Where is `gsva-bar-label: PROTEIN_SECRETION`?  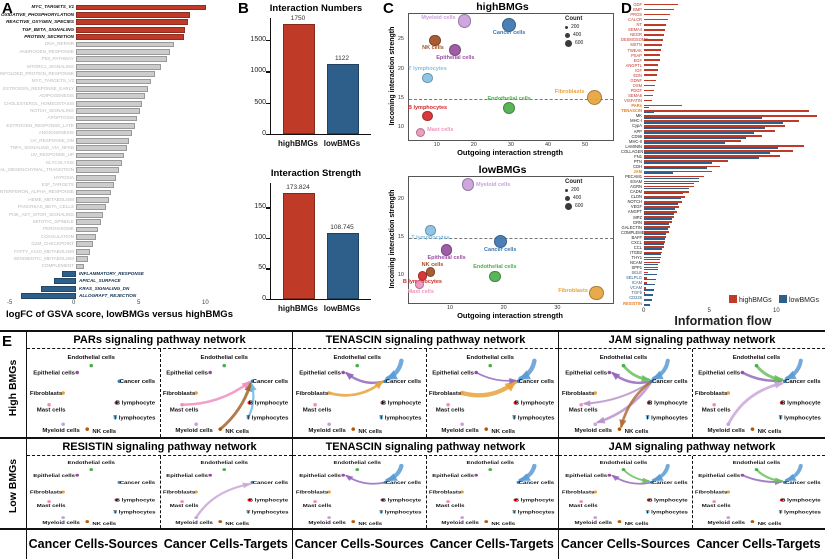
gsva-bar-label: PROTEIN_SECRETION is located at coordinates (49, 36).